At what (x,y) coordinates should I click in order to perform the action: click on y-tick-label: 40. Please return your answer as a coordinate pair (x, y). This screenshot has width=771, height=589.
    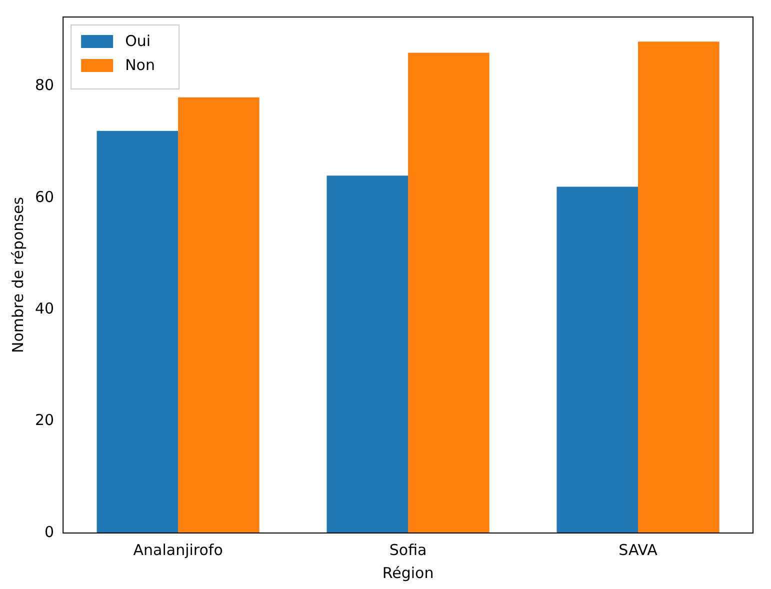
    Looking at the image, I should click on (44, 309).